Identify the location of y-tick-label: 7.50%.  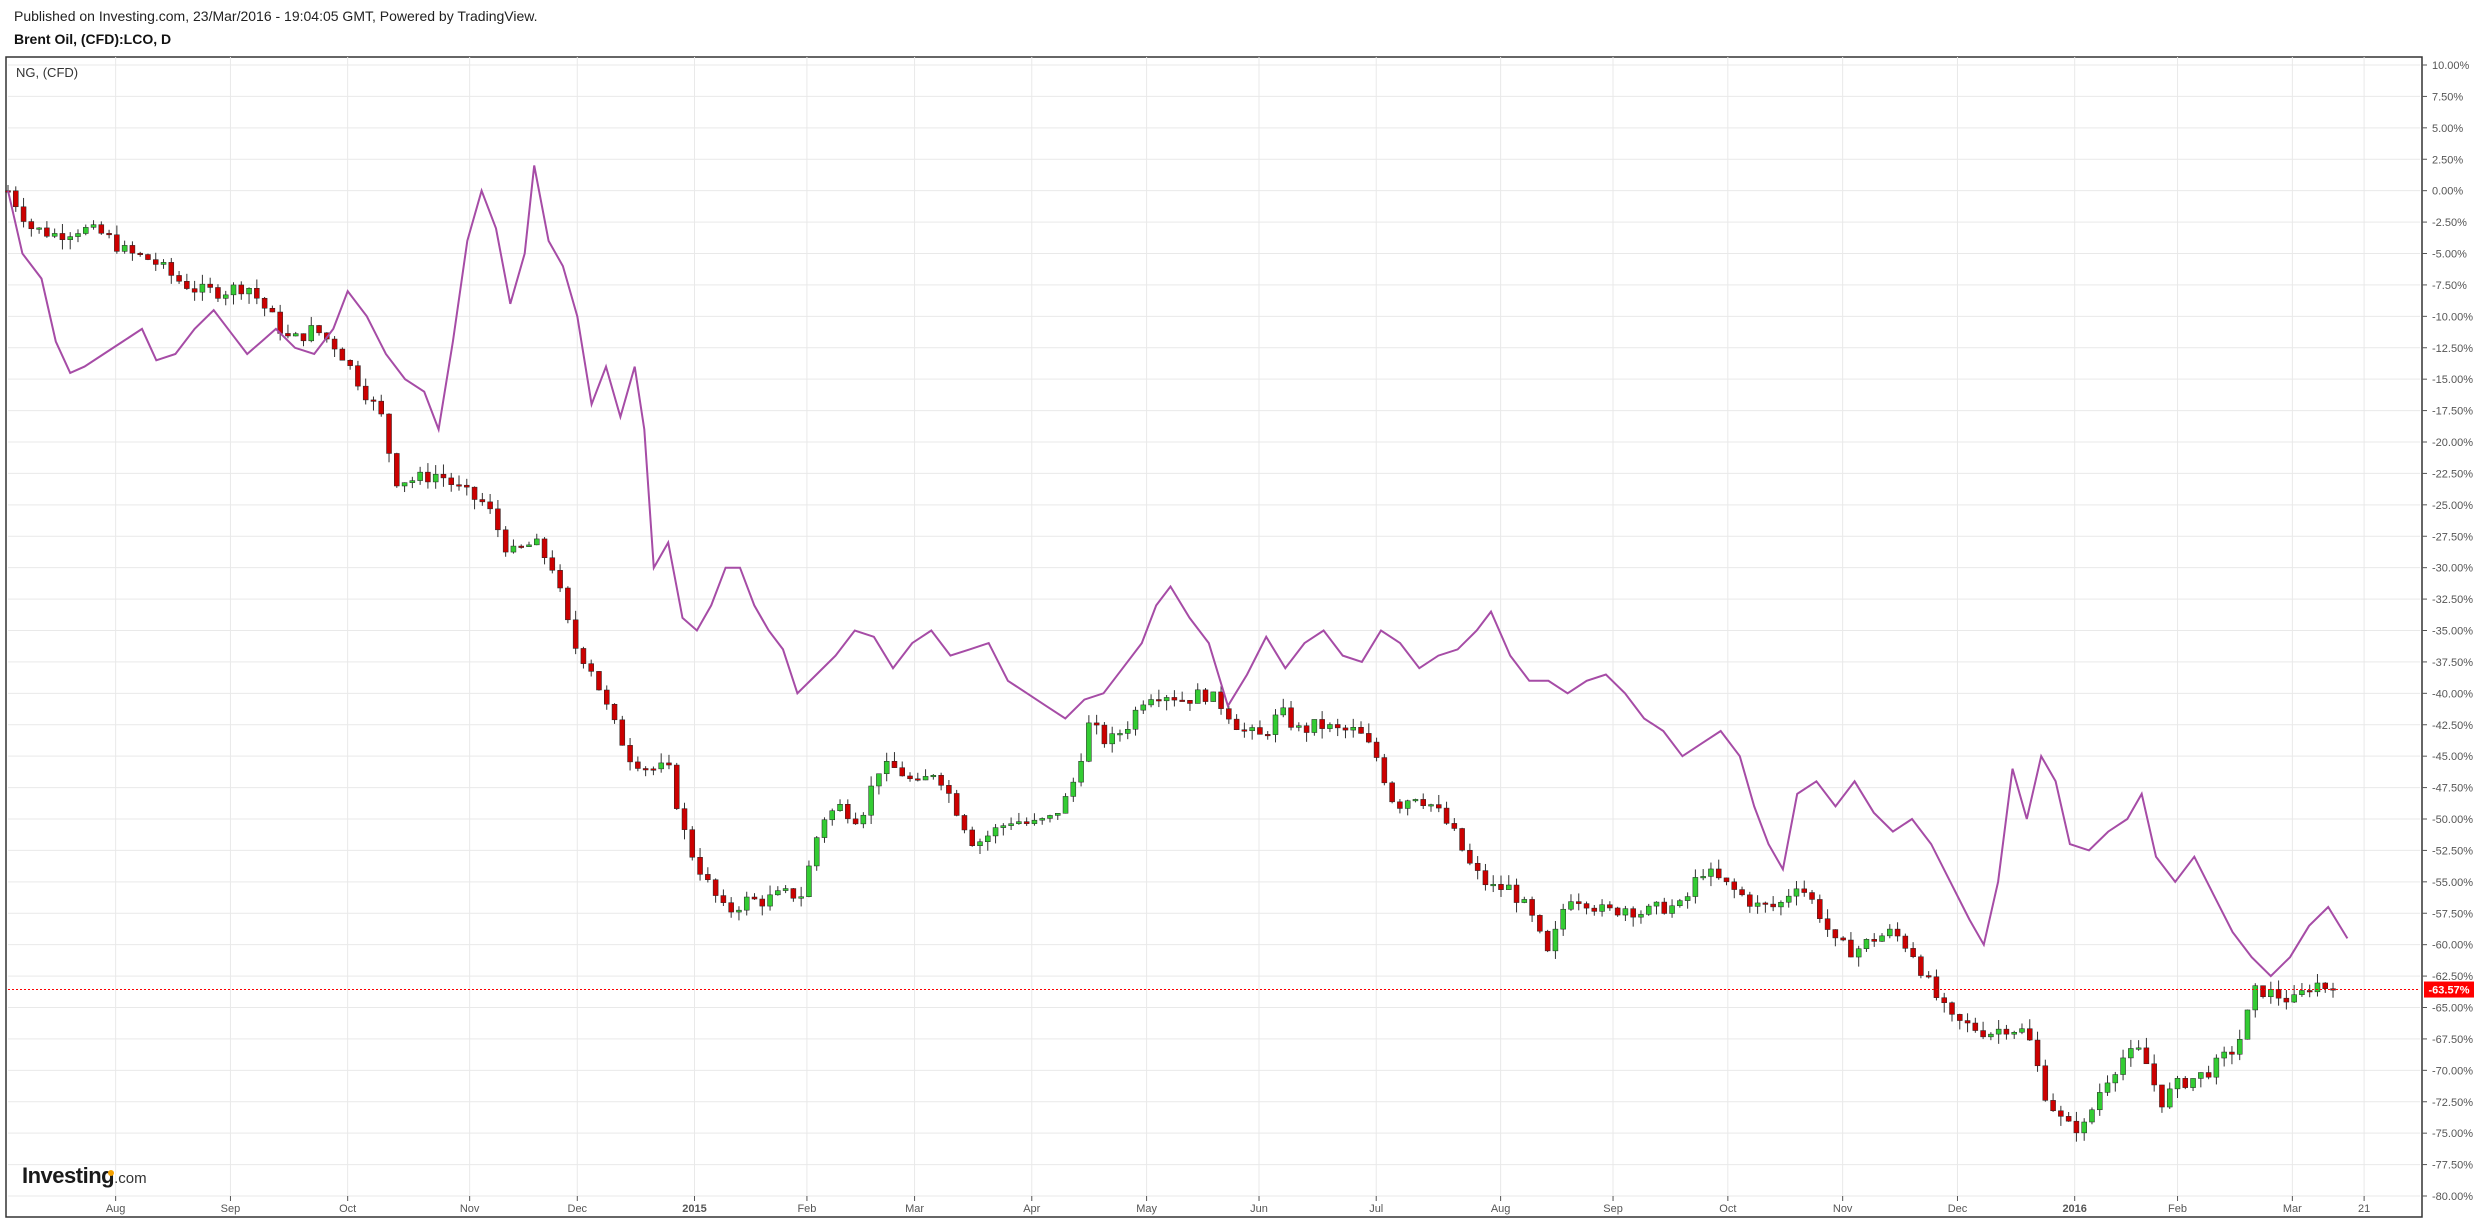
(2447, 97).